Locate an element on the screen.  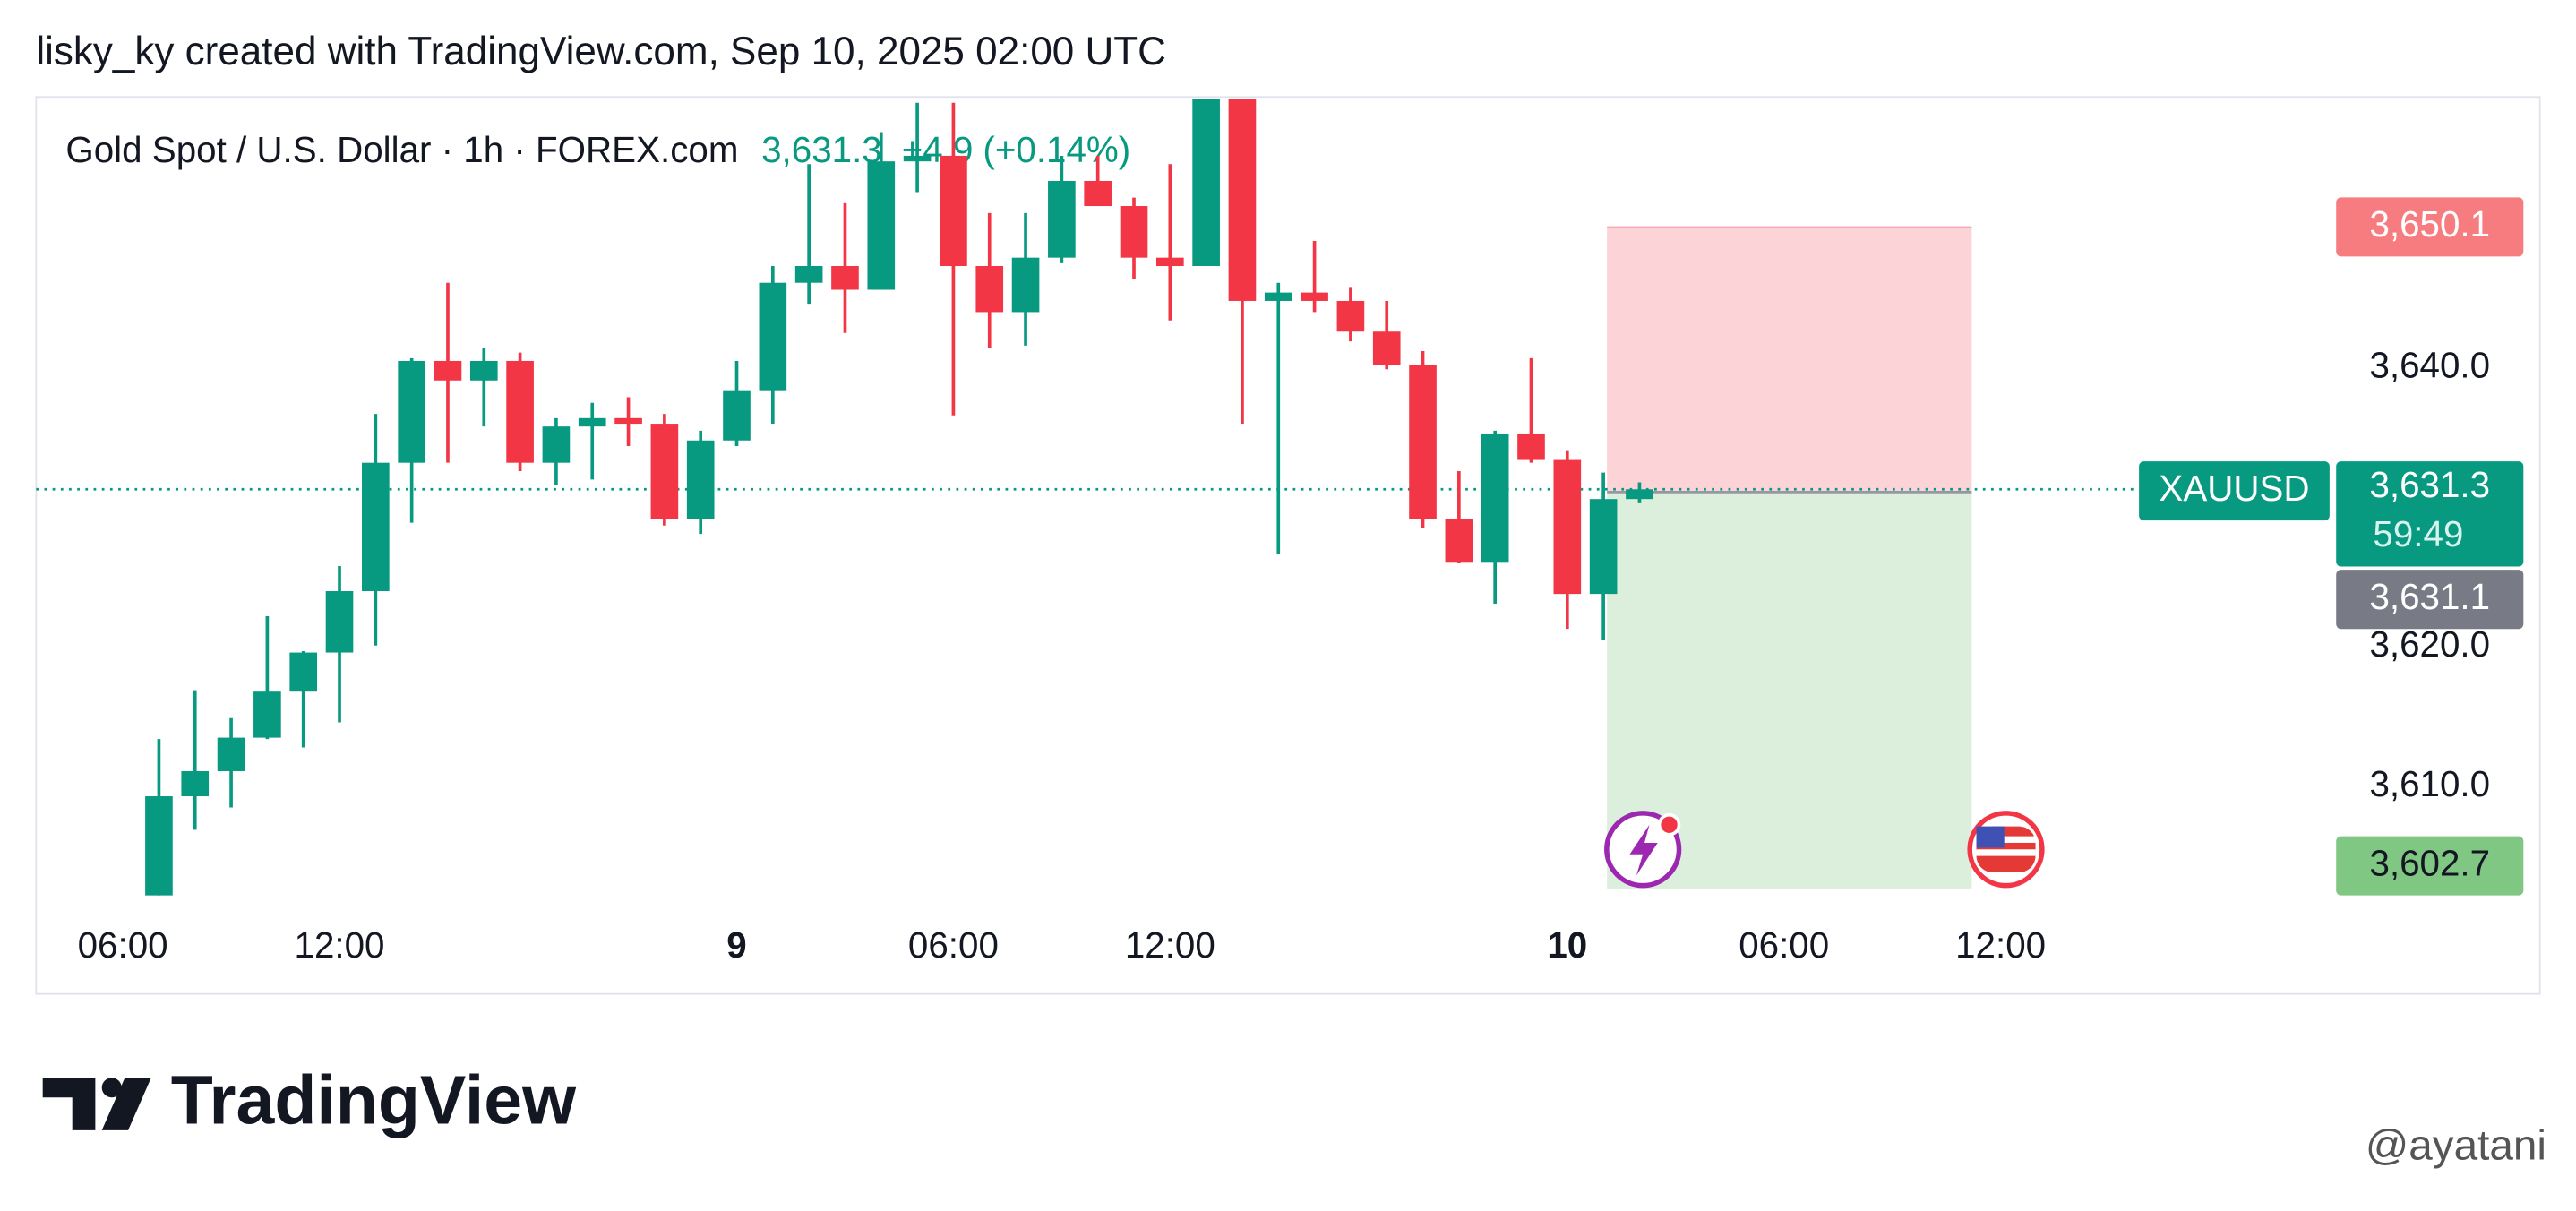
last-price-axis-label: 3,631.3 is located at coordinates (2429, 484).